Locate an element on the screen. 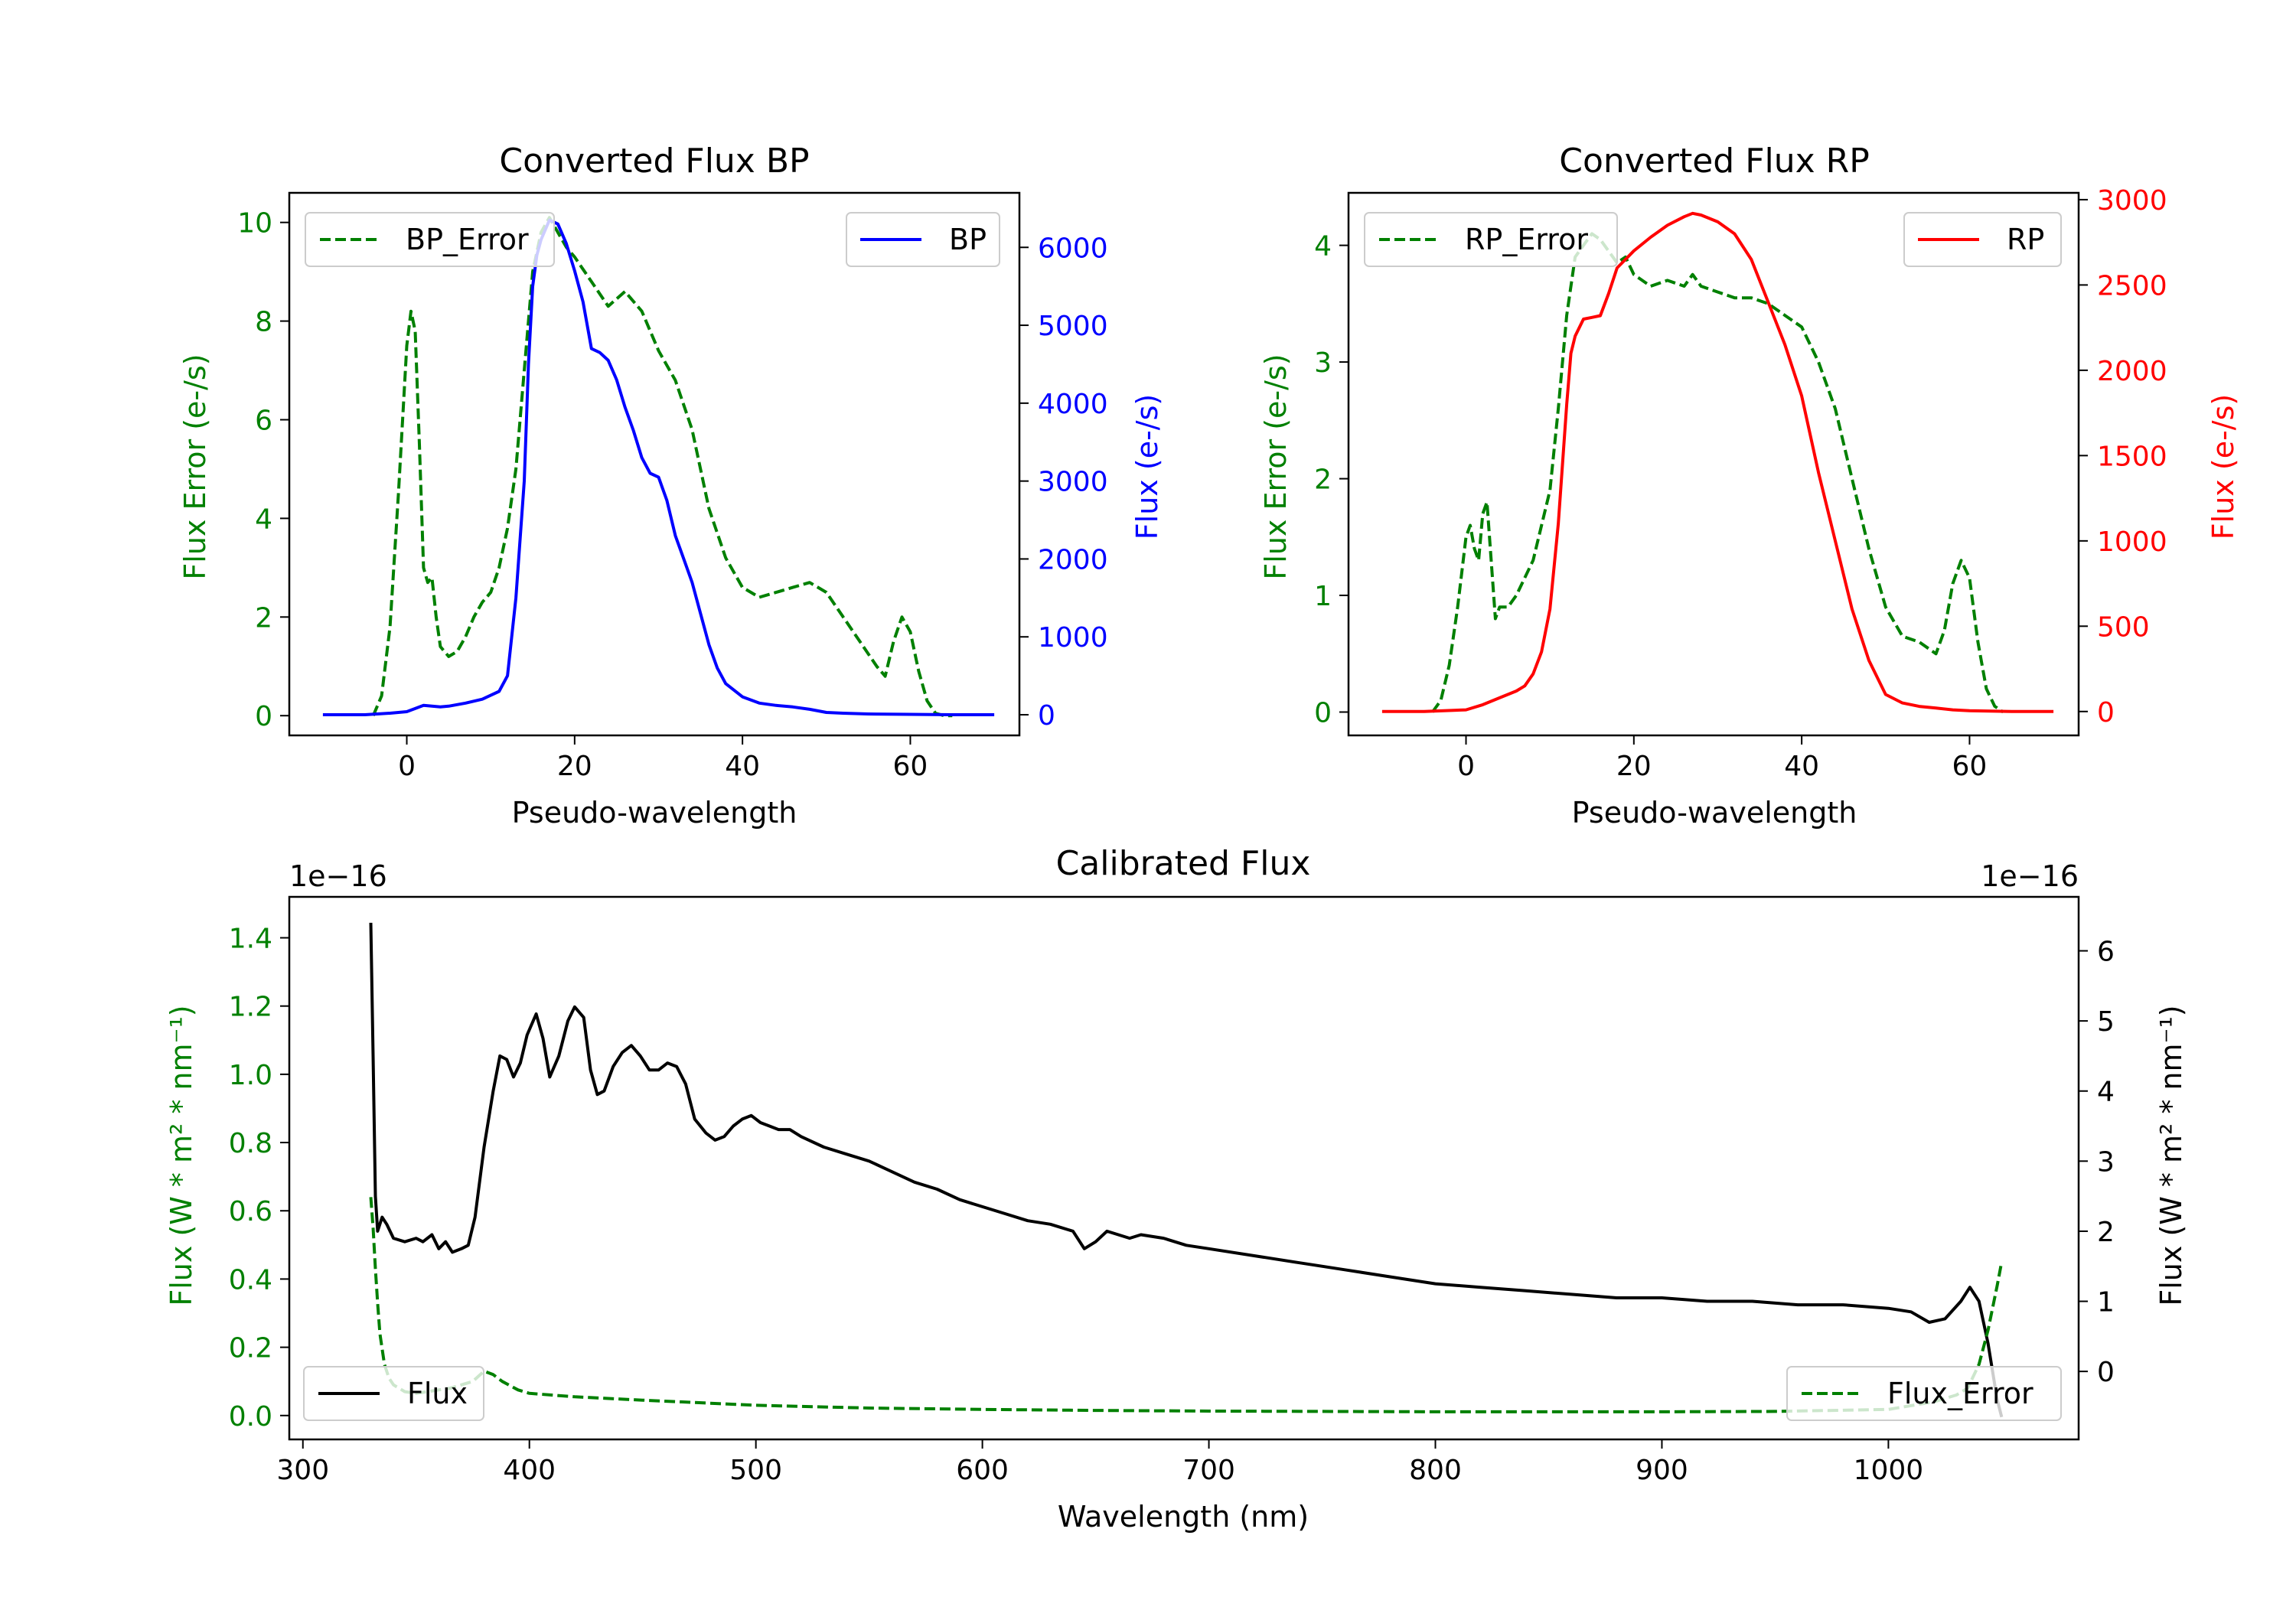 The image size is (2296, 1607). cal-xtick-label: 700 is located at coordinates (1208, 1470).